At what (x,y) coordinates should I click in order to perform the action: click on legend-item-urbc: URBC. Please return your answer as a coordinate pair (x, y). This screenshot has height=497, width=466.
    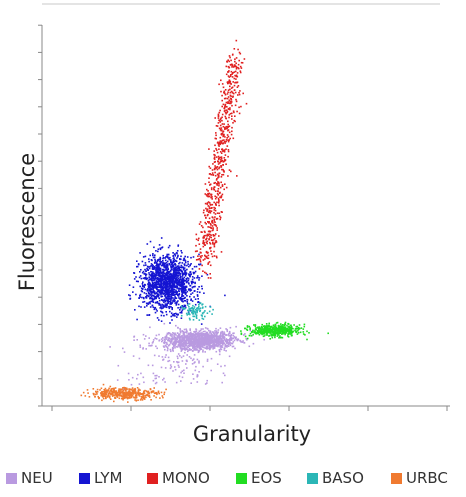
    Looking at the image, I should click on (419, 478).